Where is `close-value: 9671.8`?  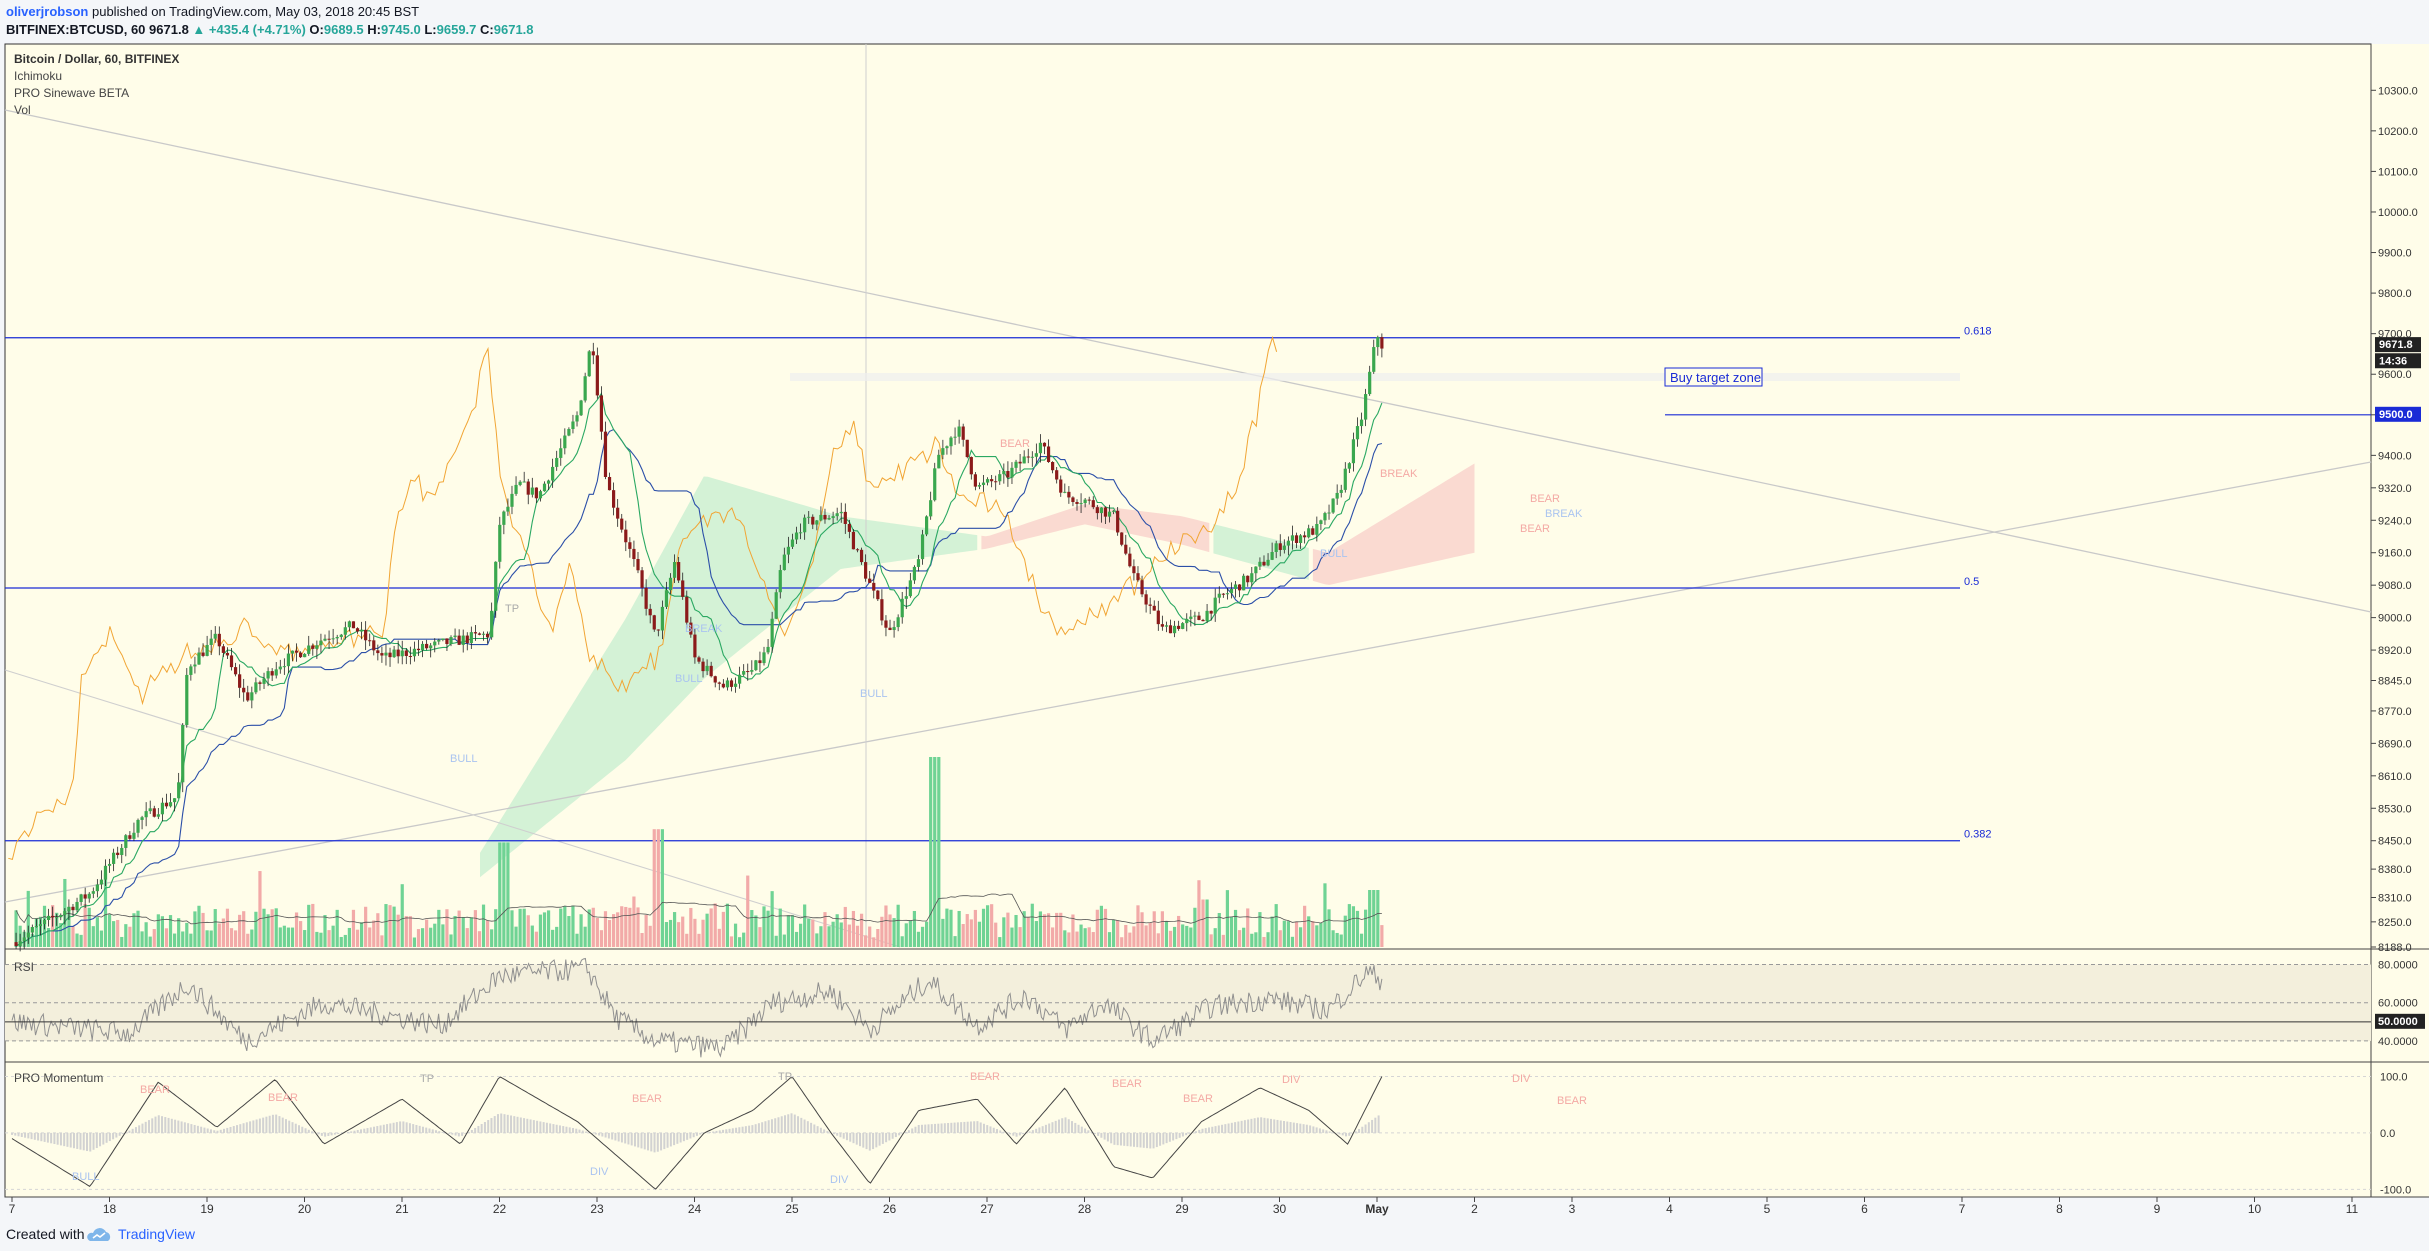
close-value: 9671.8 is located at coordinates (513, 29).